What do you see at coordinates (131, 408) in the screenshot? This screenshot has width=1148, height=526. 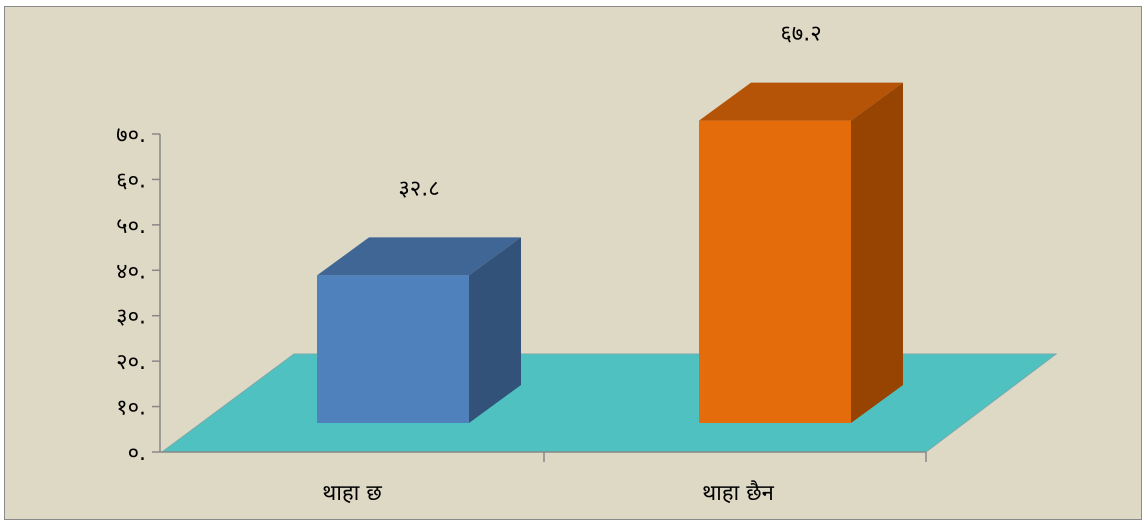 I see `y-tick-label: १०.` at bounding box center [131, 408].